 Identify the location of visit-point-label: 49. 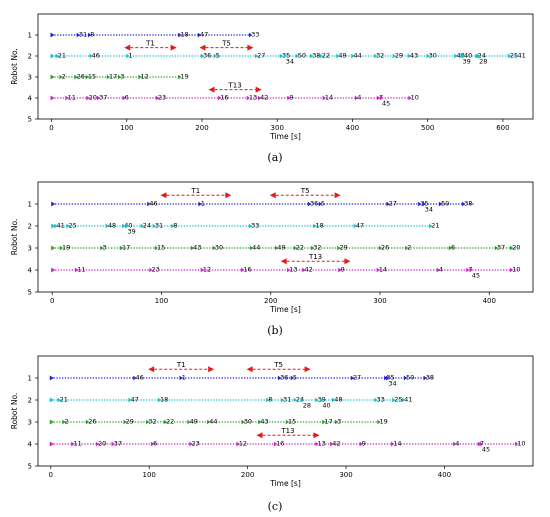
(194, 422).